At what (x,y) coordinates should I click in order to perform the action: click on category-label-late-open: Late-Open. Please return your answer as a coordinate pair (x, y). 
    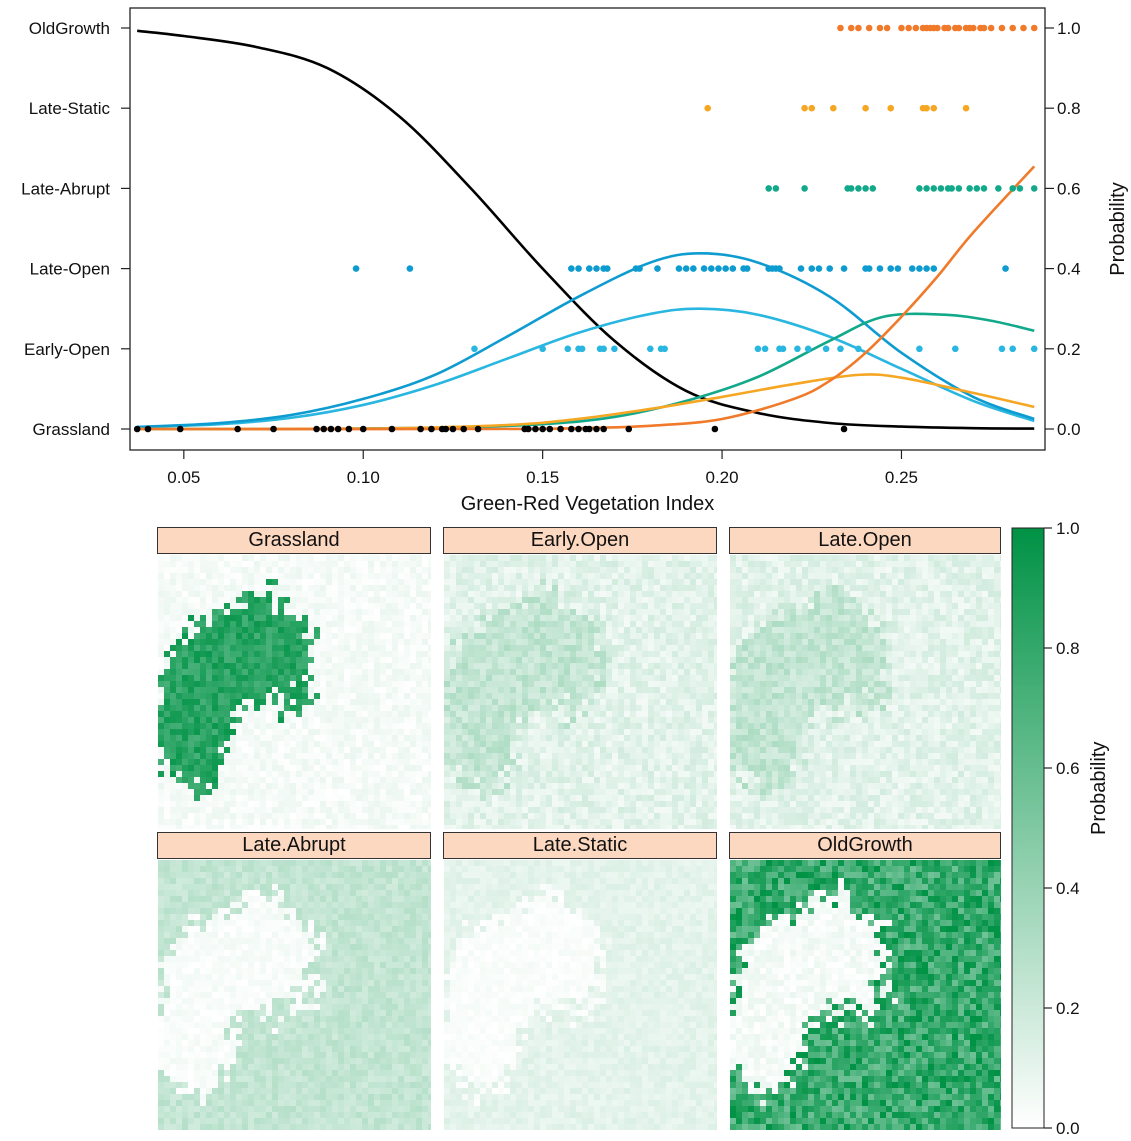
    Looking at the image, I should click on (70, 269).